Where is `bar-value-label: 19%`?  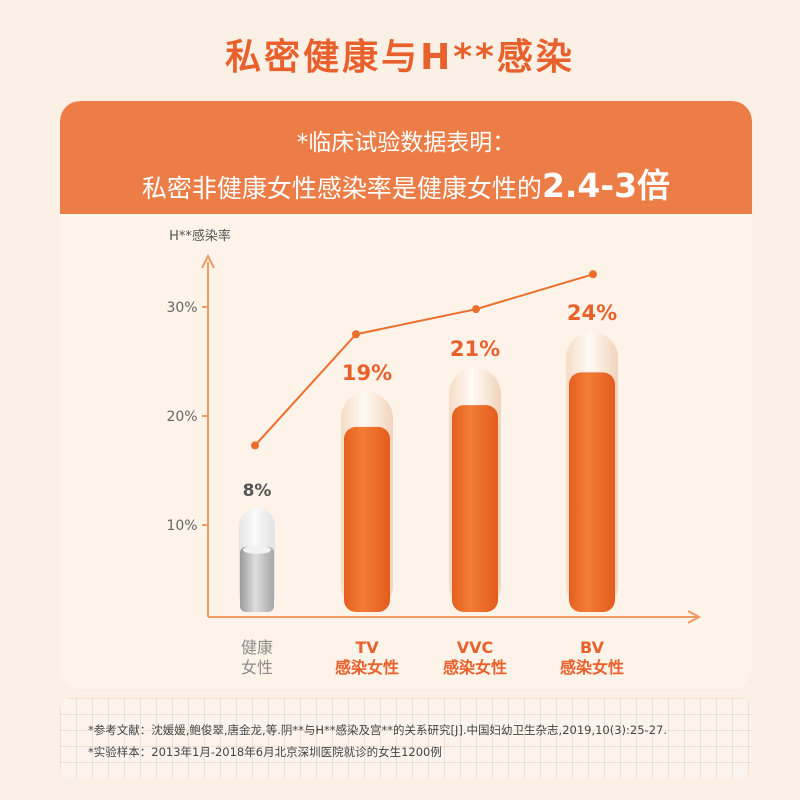 bar-value-label: 19% is located at coordinates (367, 373).